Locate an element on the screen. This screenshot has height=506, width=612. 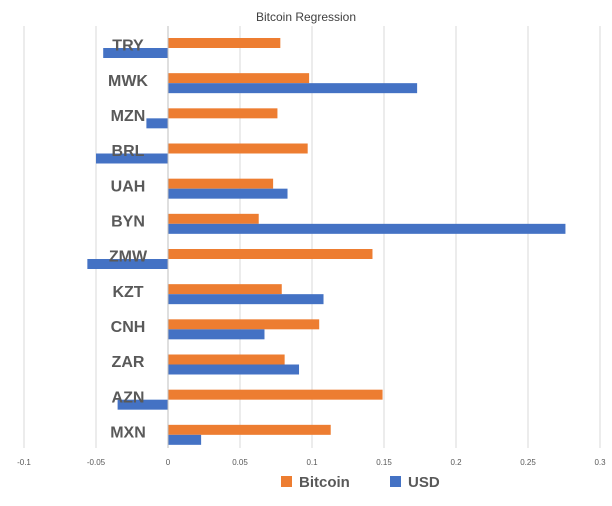
legend-swatch-bitcoin is located at coordinates (286, 481).